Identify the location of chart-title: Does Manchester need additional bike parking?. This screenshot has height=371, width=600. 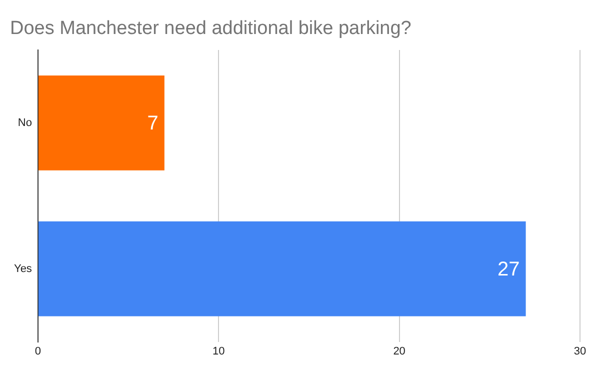
(211, 29).